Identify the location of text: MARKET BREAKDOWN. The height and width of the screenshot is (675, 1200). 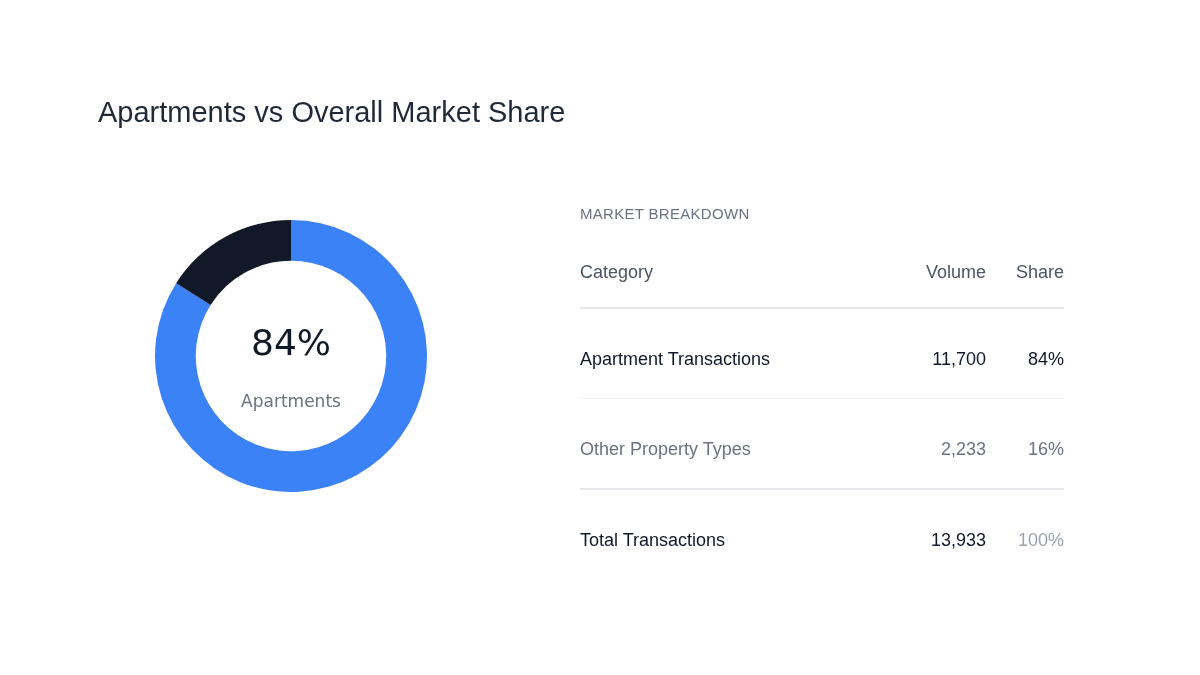
(665, 213).